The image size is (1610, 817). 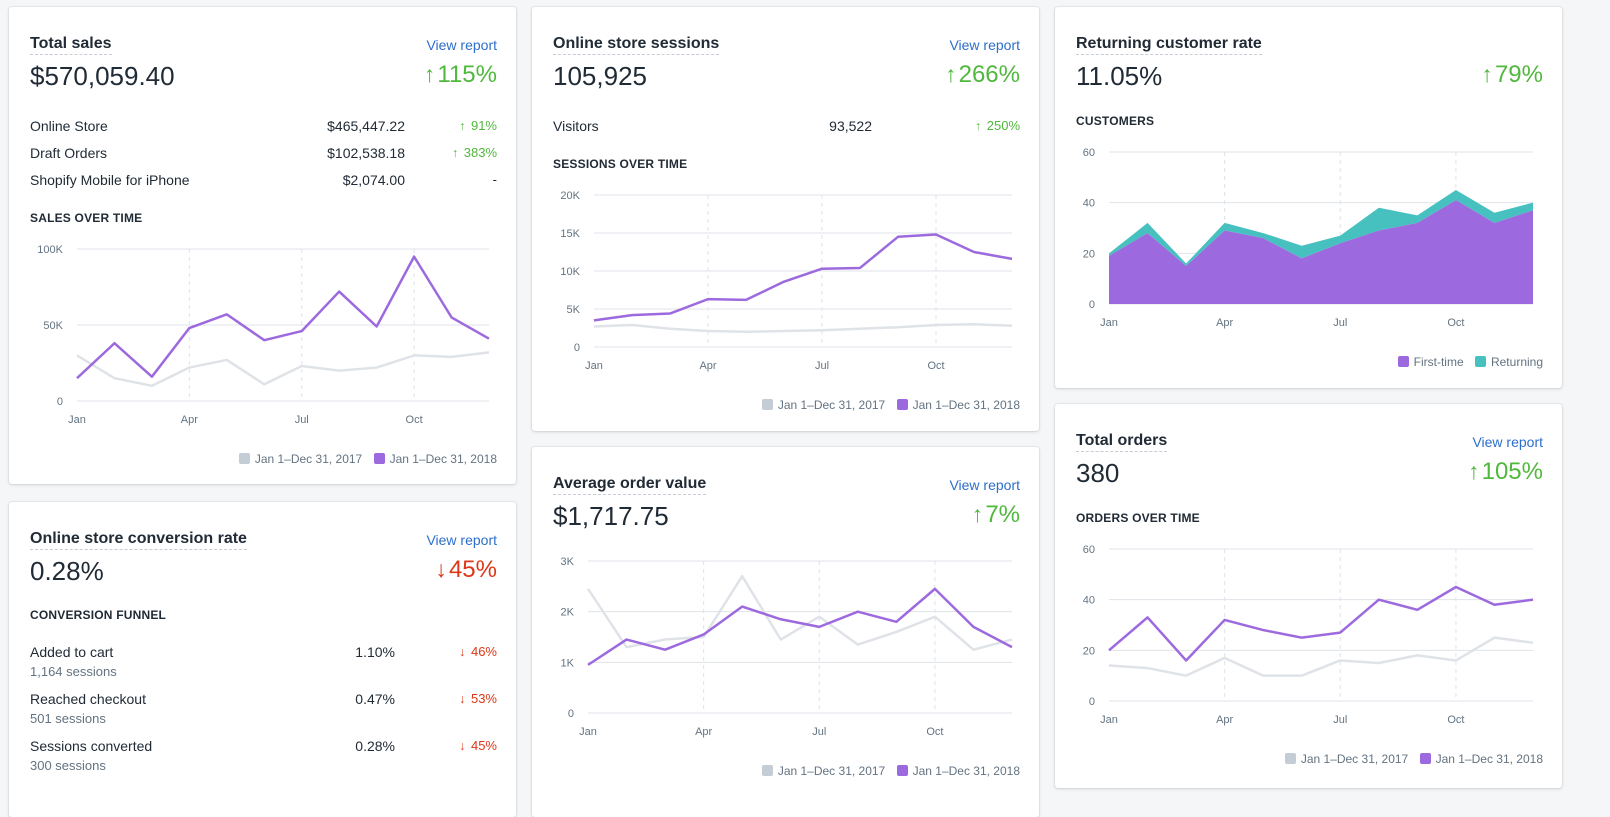 I want to click on y-tick-label: 50K, so click(x=53, y=326).